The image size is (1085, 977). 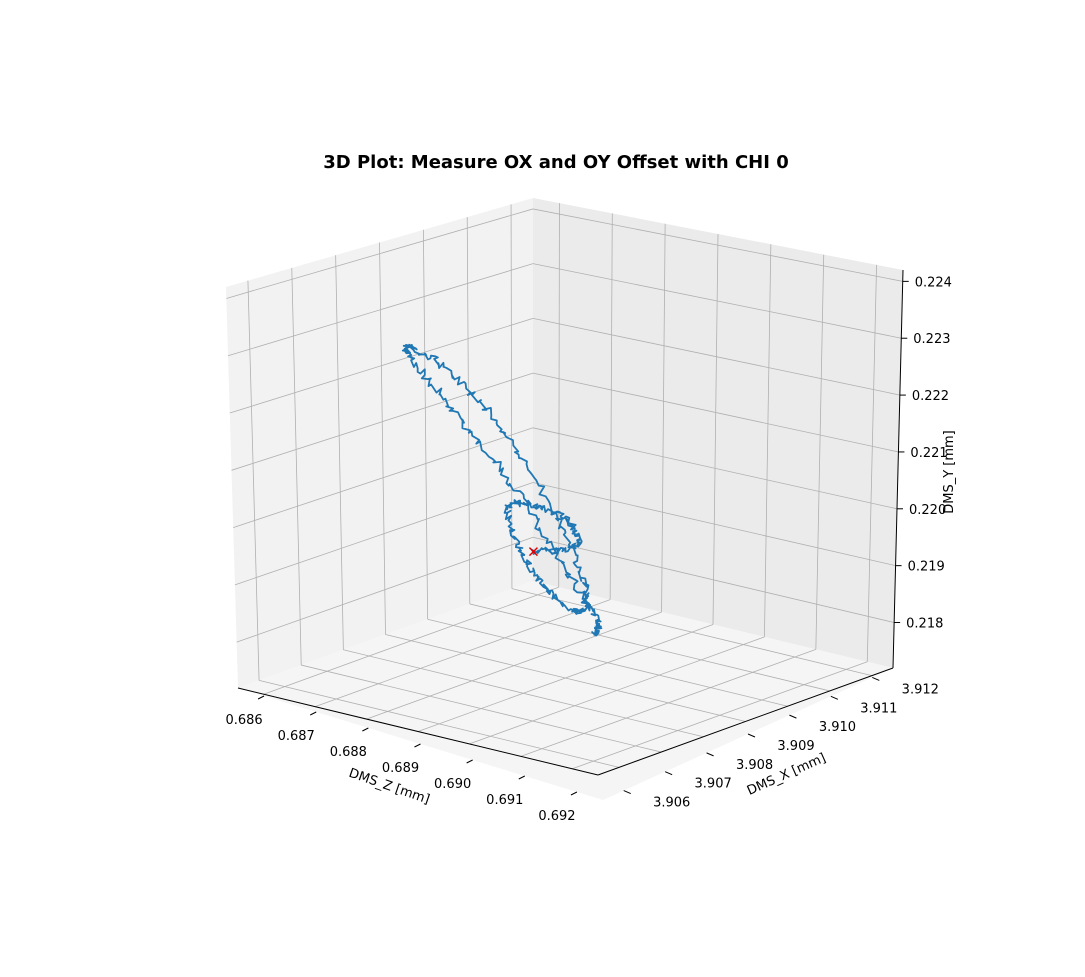 I want to click on marker-layer, so click(x=533, y=552).